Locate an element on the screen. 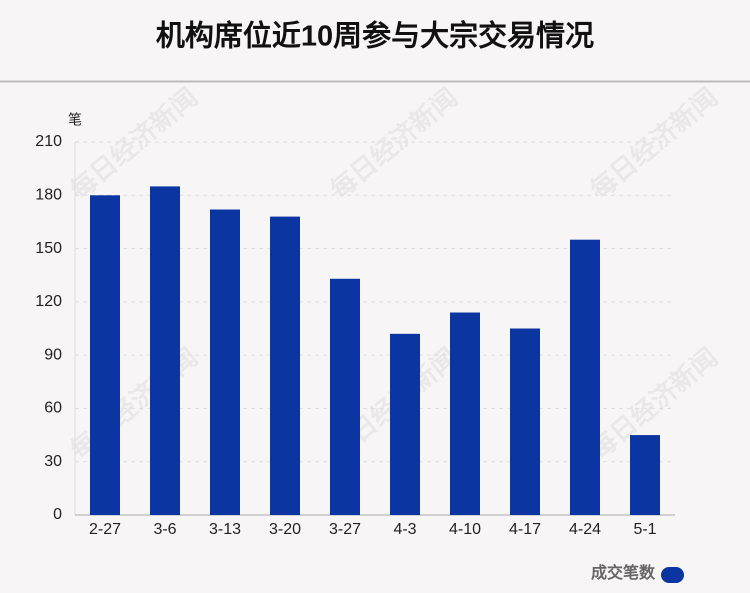  x-tick-label: 3-6 is located at coordinates (164, 529).